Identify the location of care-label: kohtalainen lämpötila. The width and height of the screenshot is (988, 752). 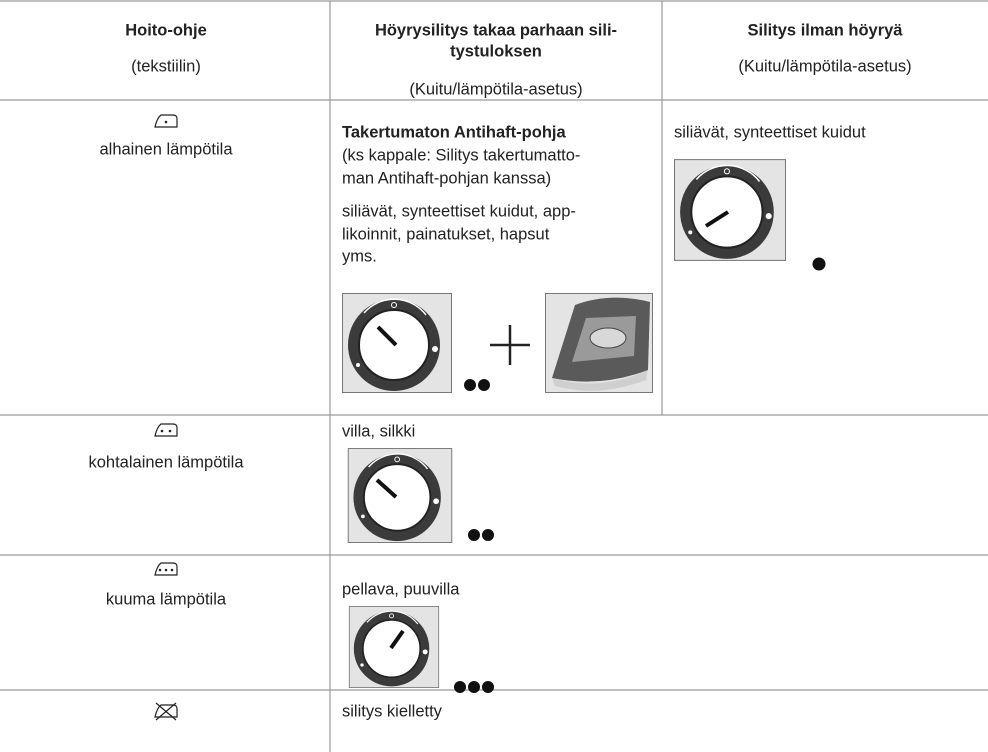
(166, 462).